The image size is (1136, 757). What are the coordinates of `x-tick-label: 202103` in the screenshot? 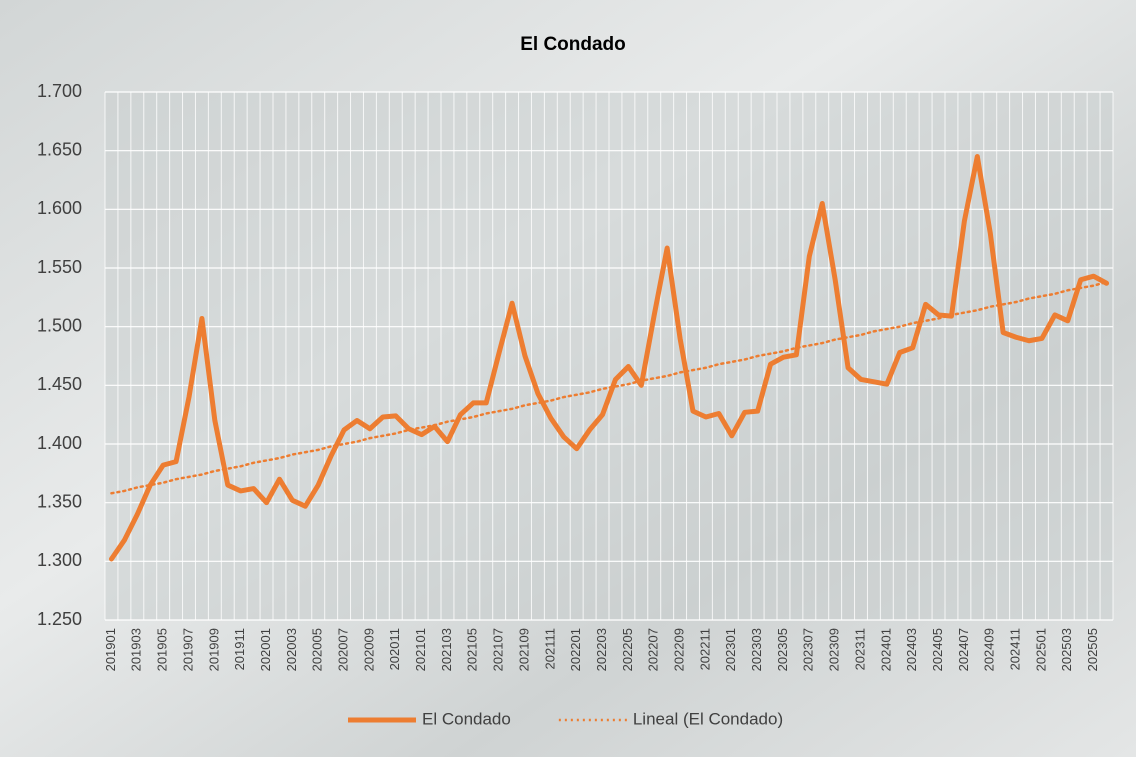 It's located at (446, 649).